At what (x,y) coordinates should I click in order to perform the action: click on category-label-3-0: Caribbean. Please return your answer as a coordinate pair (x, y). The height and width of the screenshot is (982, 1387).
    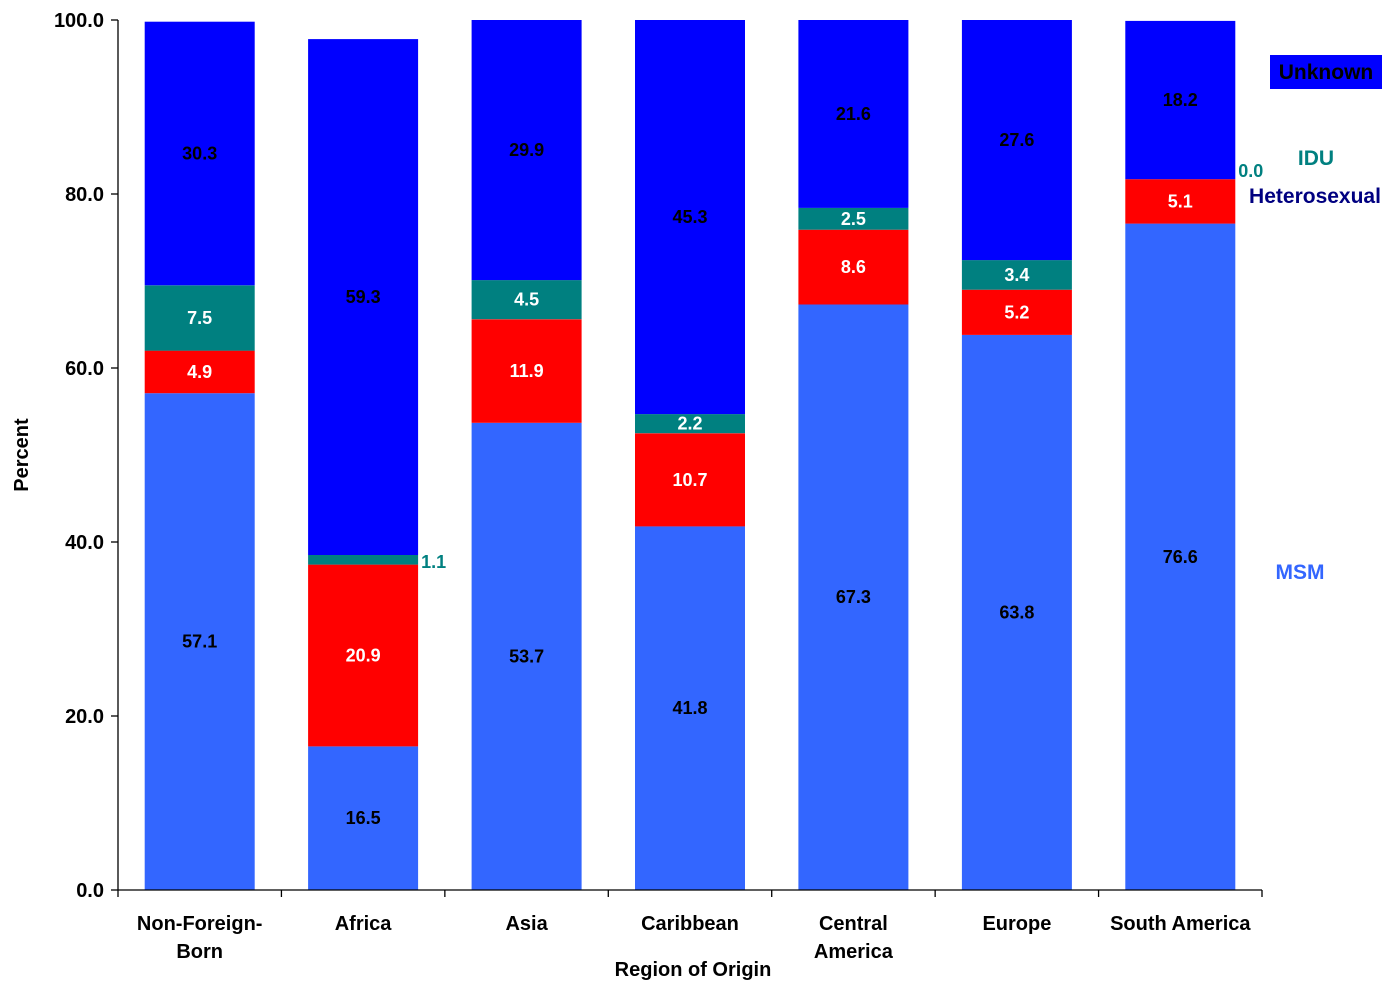
    Looking at the image, I should click on (690, 924).